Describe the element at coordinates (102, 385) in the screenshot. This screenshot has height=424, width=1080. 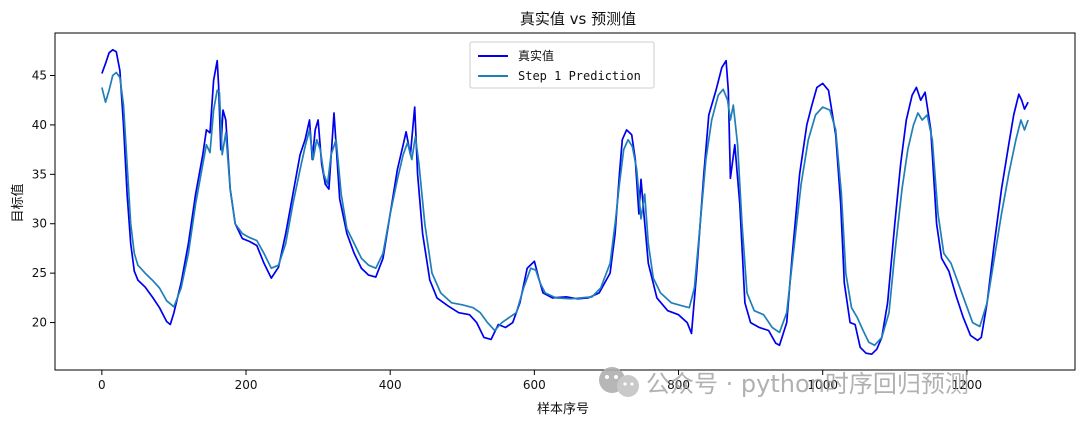
I see `x-tick-label: 0` at that location.